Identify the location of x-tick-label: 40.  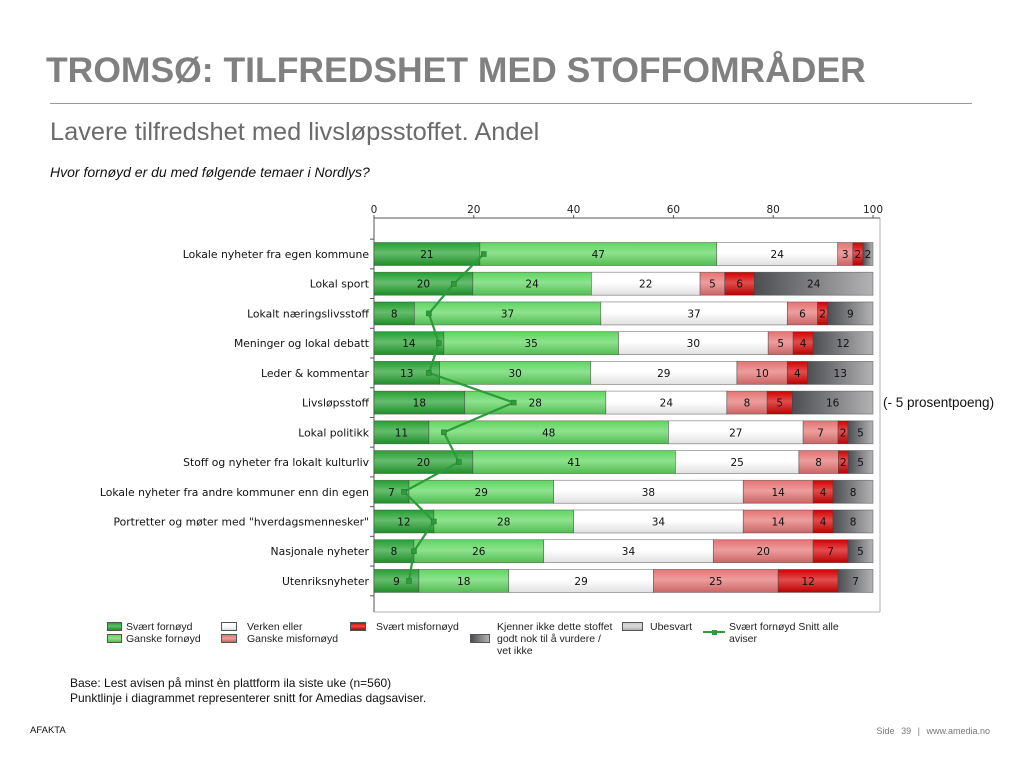
(573, 210).